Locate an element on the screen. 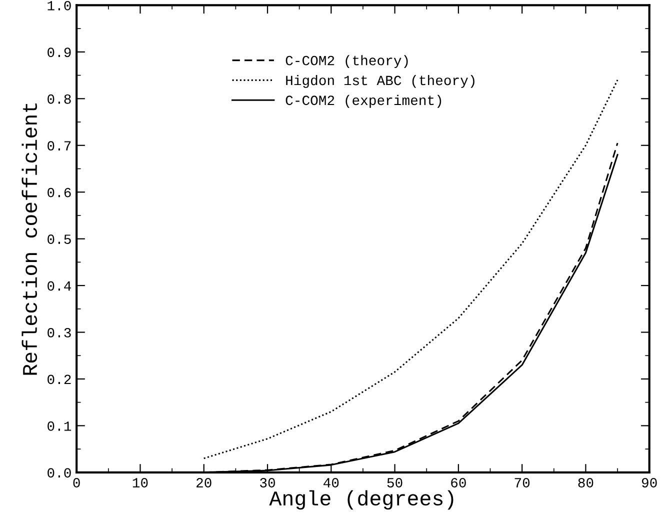  y-tick-label: 1.0 is located at coordinates (59, 5).